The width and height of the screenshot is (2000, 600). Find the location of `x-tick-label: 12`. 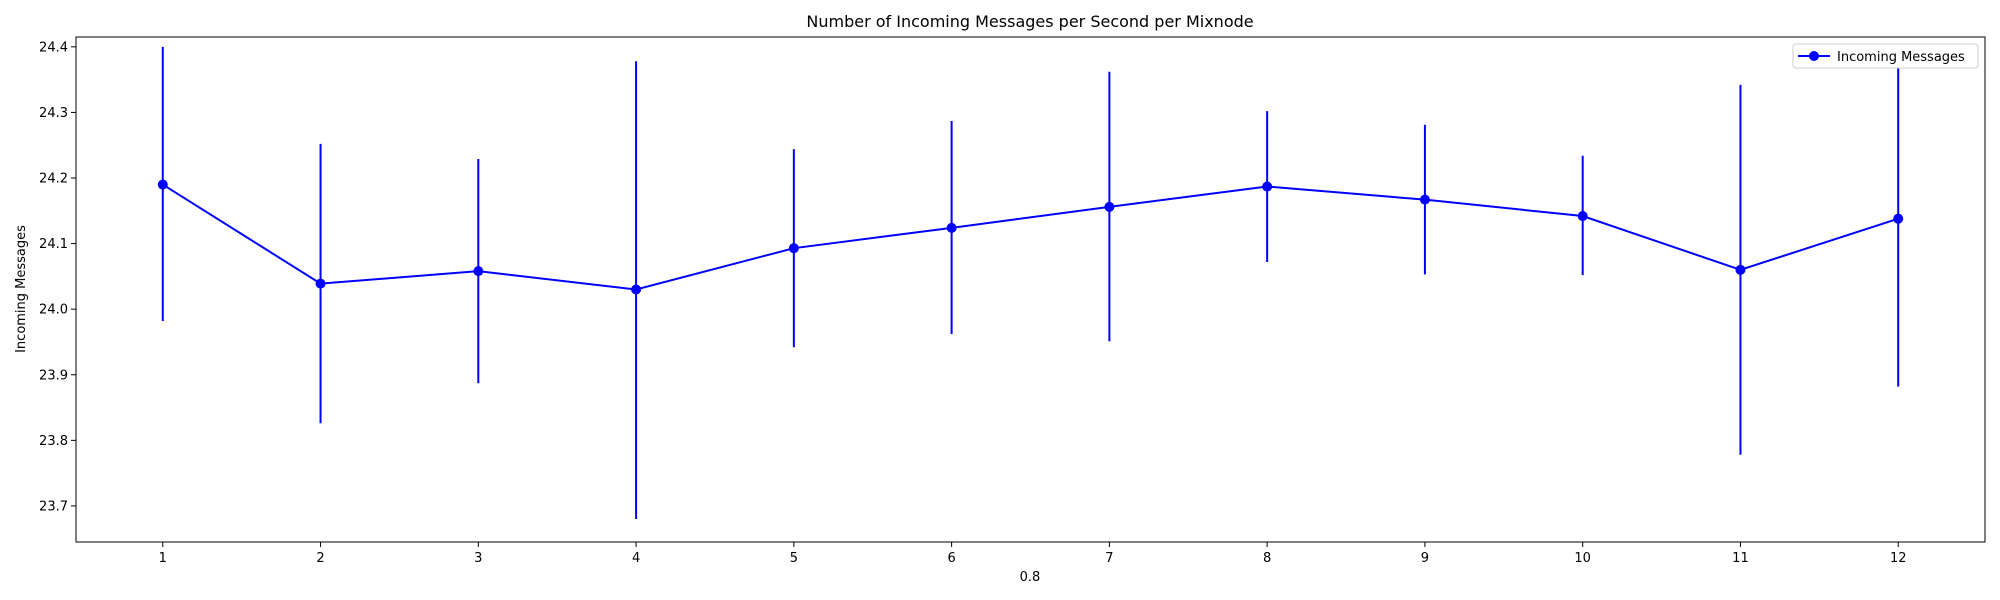

x-tick-label: 12 is located at coordinates (1898, 558).